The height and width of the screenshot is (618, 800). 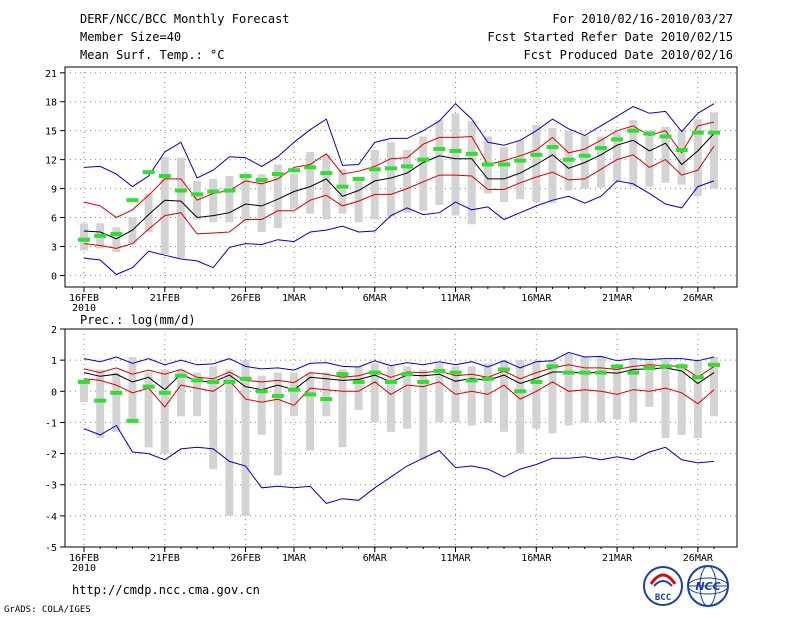 What do you see at coordinates (610, 37) in the screenshot?
I see `forecast-started-date: Fcst Started Refer Date 2010/02/15` at bounding box center [610, 37].